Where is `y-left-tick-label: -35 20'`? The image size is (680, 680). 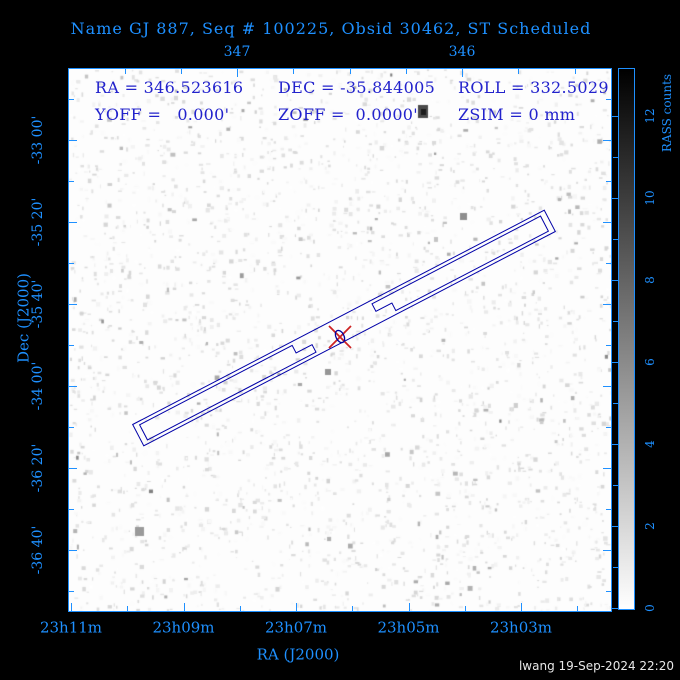
y-left-tick-label: -35 20' is located at coordinates (38, 222).